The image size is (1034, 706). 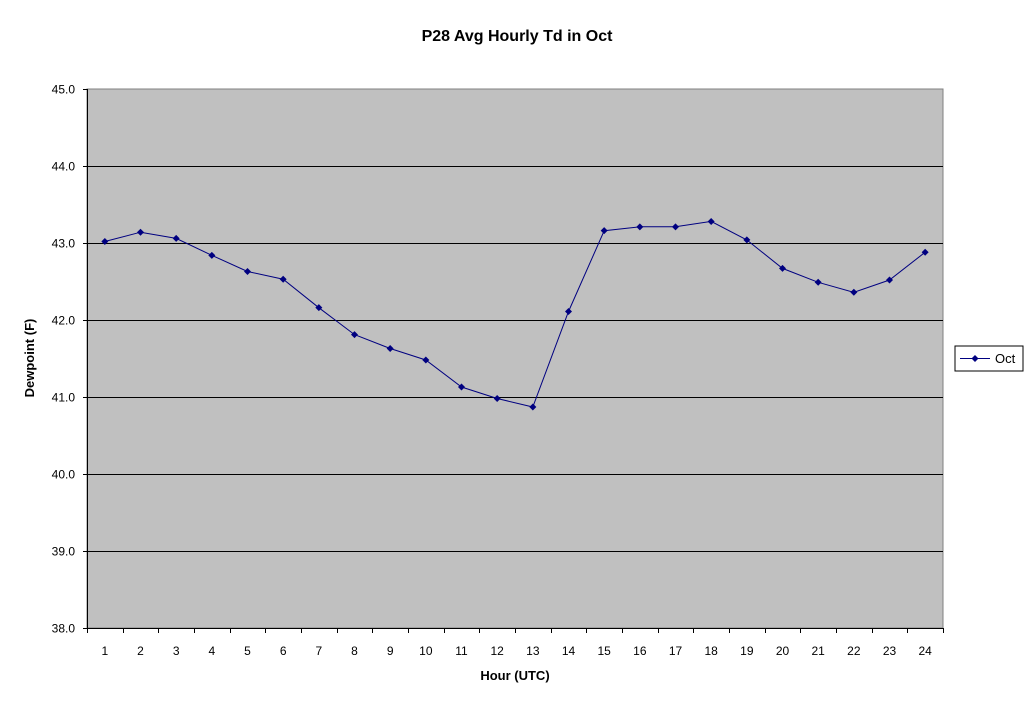 What do you see at coordinates (533, 651) in the screenshot?
I see `x-tick-label: 13` at bounding box center [533, 651].